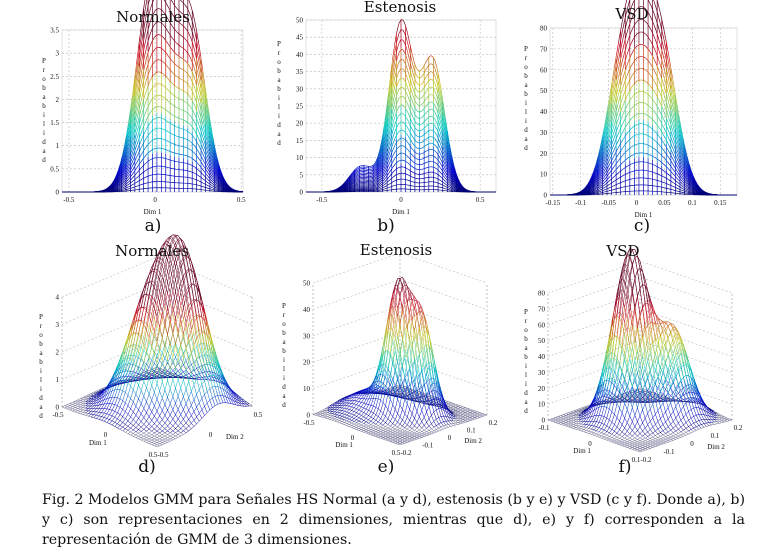 The width and height of the screenshot is (768, 554). What do you see at coordinates (581, 203) in the screenshot?
I see `x-tick-label: -0.1` at bounding box center [581, 203].